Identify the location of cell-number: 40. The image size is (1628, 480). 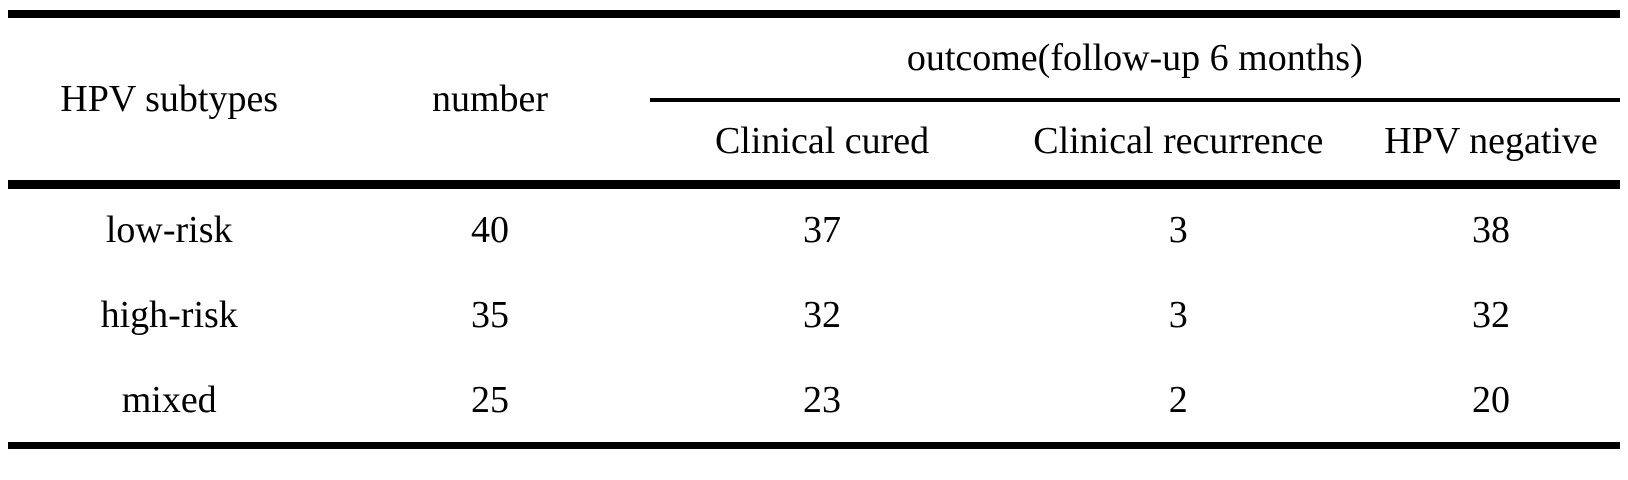
(489, 229).